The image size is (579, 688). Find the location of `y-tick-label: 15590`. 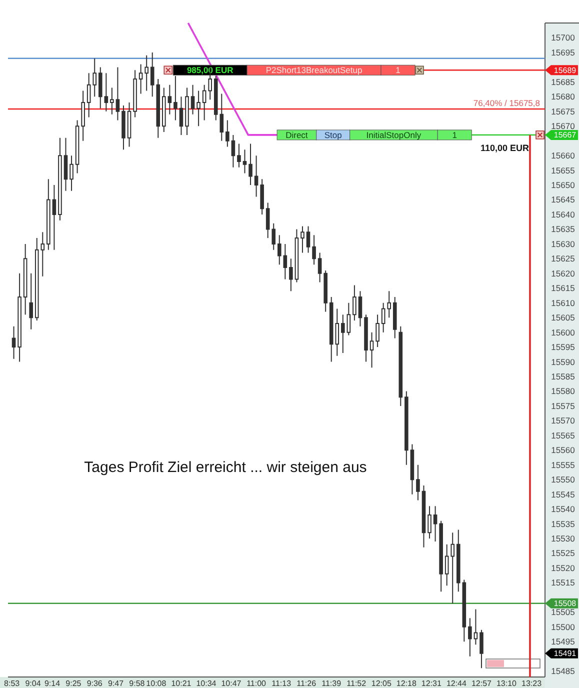

y-tick-label: 15590 is located at coordinates (563, 361).